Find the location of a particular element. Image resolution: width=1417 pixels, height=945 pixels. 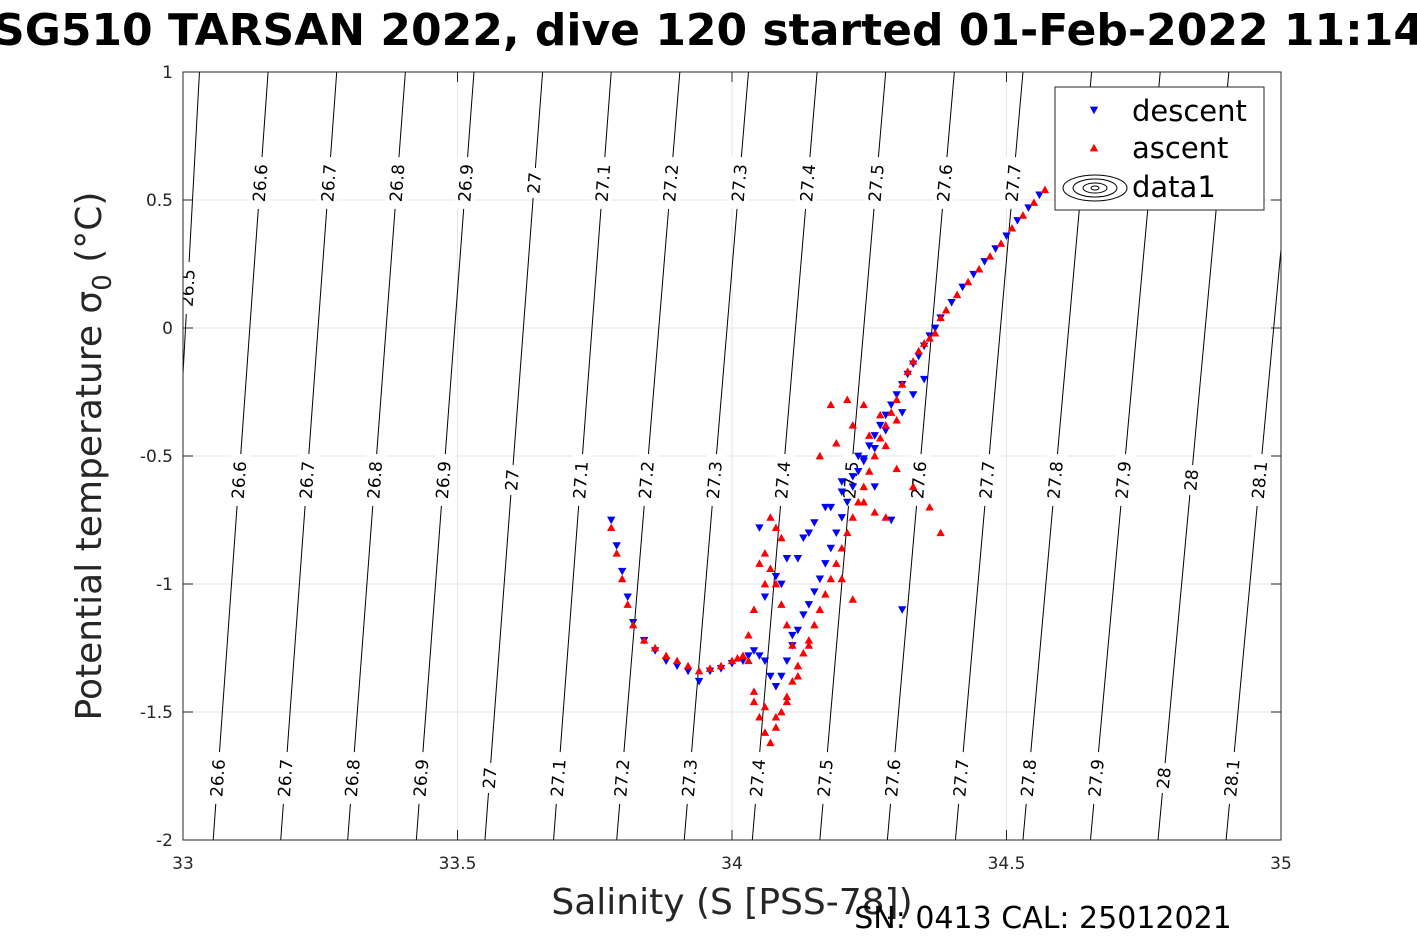

contour-mid-label: 26.7 is located at coordinates (308, 479).